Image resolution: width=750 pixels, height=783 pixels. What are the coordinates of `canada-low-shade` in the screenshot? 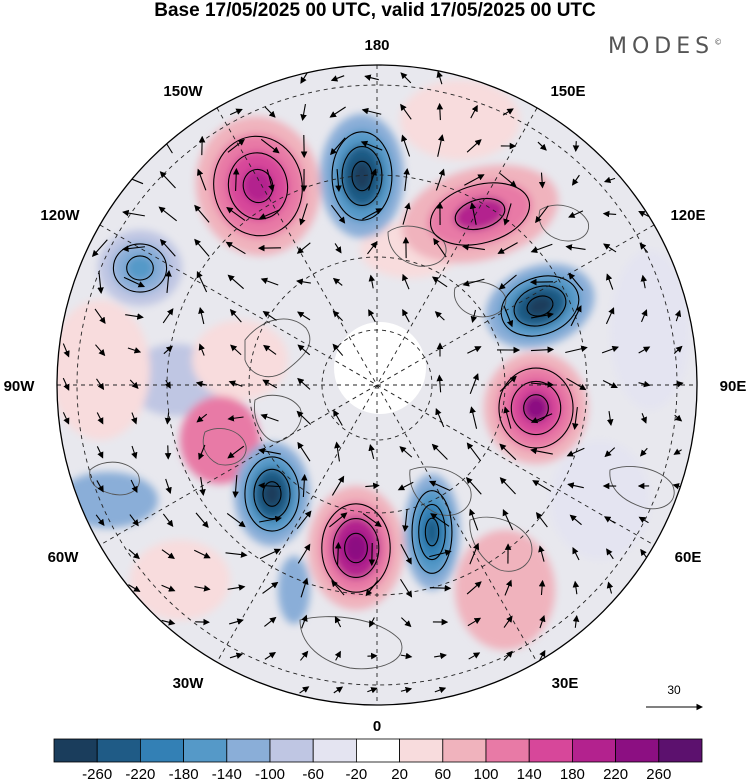 It's located at (140, 268).